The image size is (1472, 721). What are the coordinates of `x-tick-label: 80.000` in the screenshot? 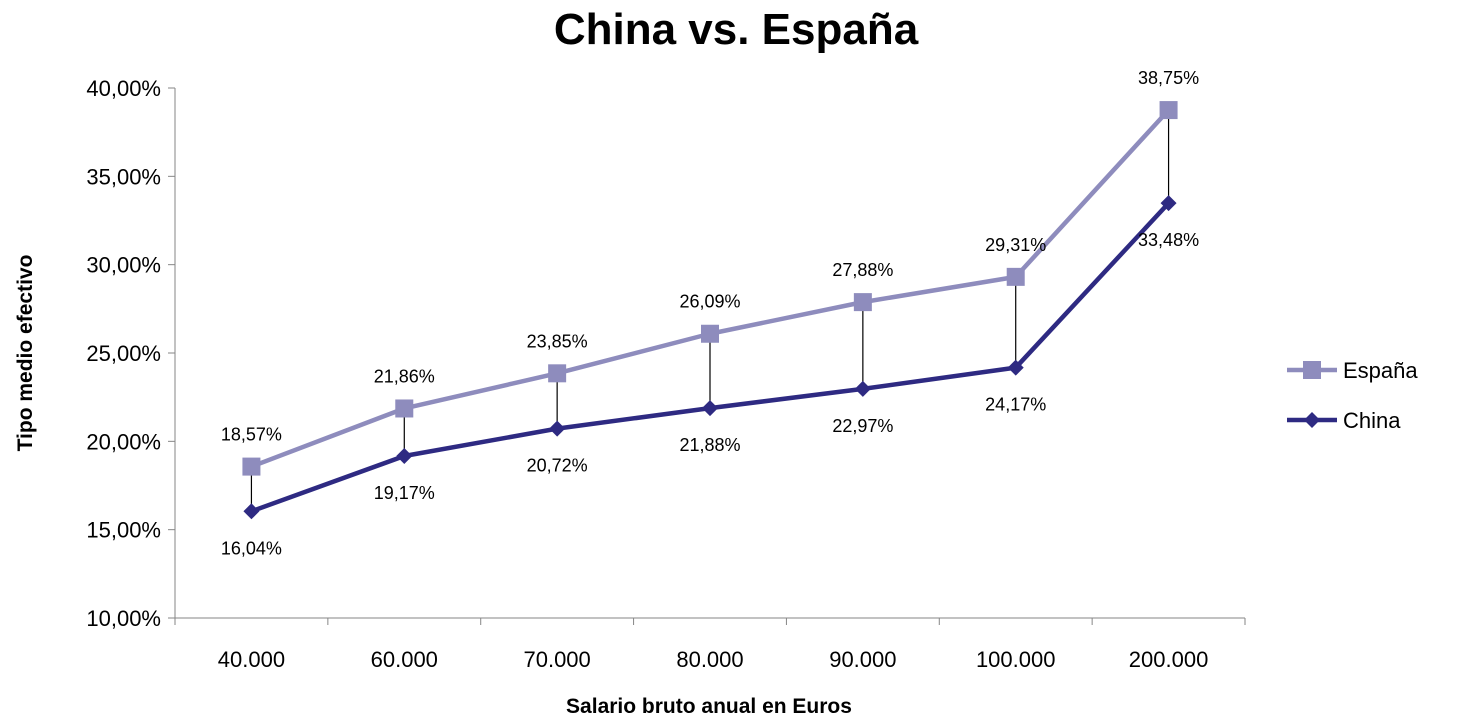 It's located at (709, 659).